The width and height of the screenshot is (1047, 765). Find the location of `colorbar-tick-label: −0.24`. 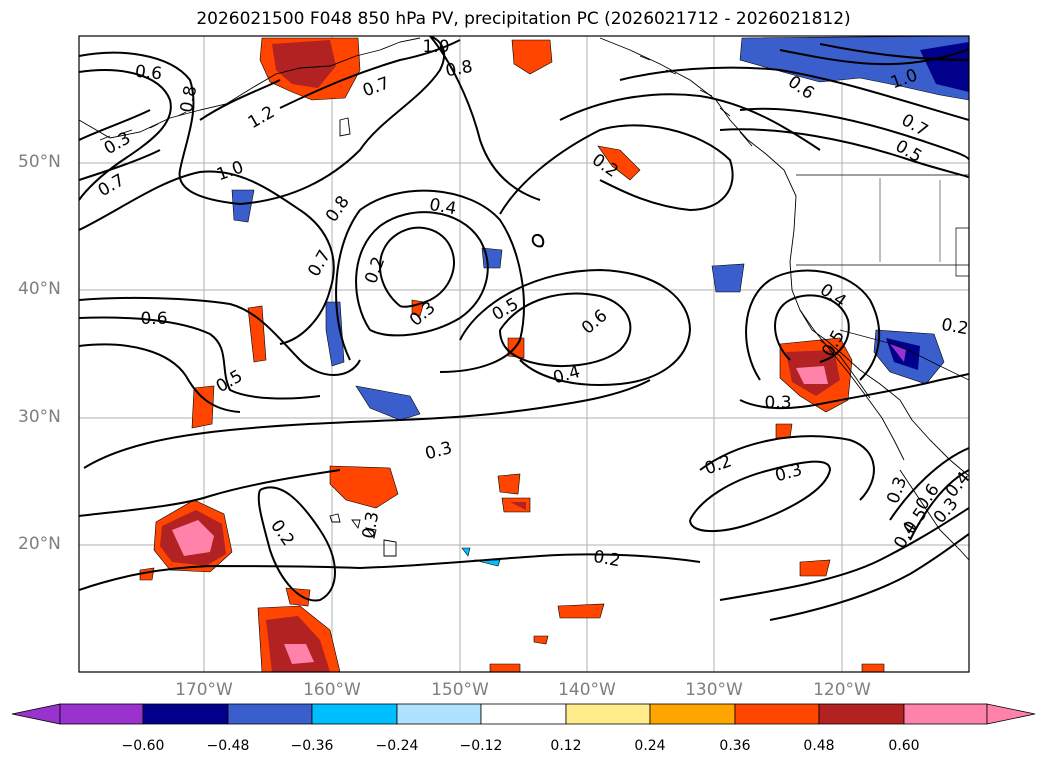

colorbar-tick-label: −0.24 is located at coordinates (397, 746).